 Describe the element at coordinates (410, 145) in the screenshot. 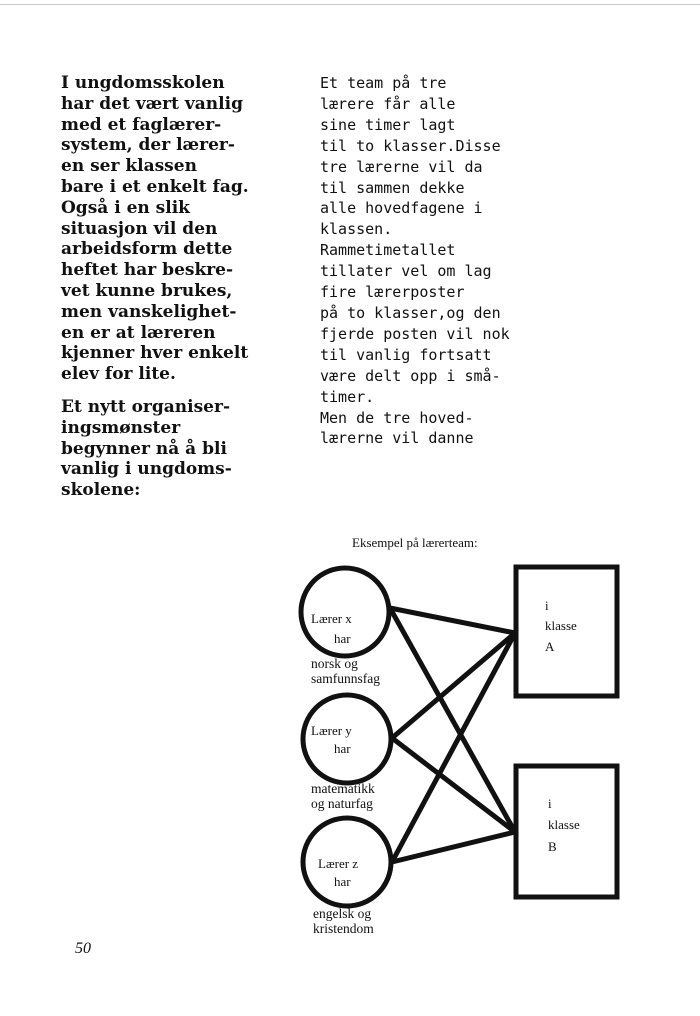

I see `text-line: til to klasser.Disse` at that location.